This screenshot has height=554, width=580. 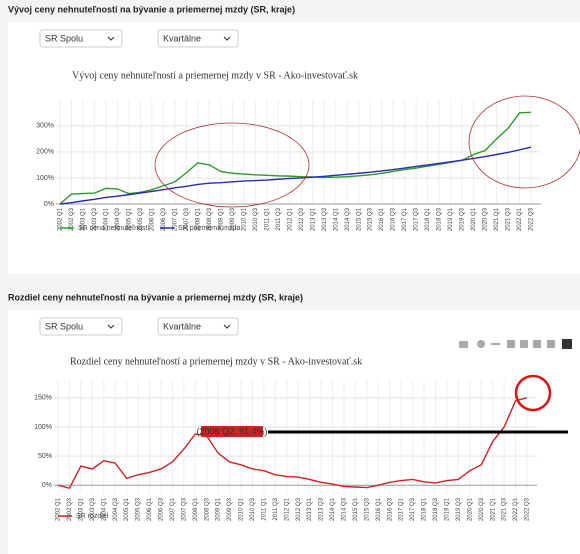 What do you see at coordinates (45, 126) in the screenshot?
I see `y-tick-label: 300%` at bounding box center [45, 126].